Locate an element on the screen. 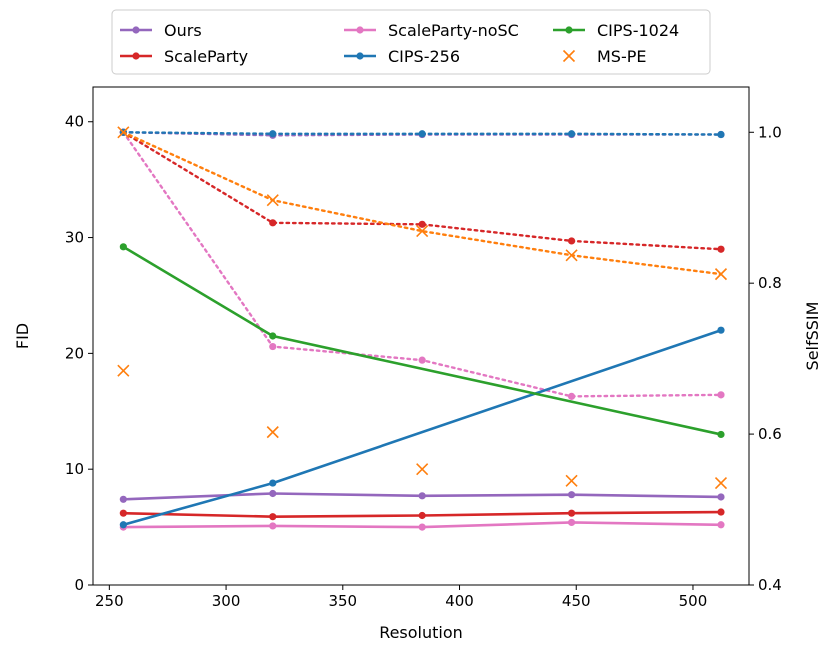 Image resolution: width=831 pixels, height=656 pixels. legend-marker-ms-pe is located at coordinates (569, 56).